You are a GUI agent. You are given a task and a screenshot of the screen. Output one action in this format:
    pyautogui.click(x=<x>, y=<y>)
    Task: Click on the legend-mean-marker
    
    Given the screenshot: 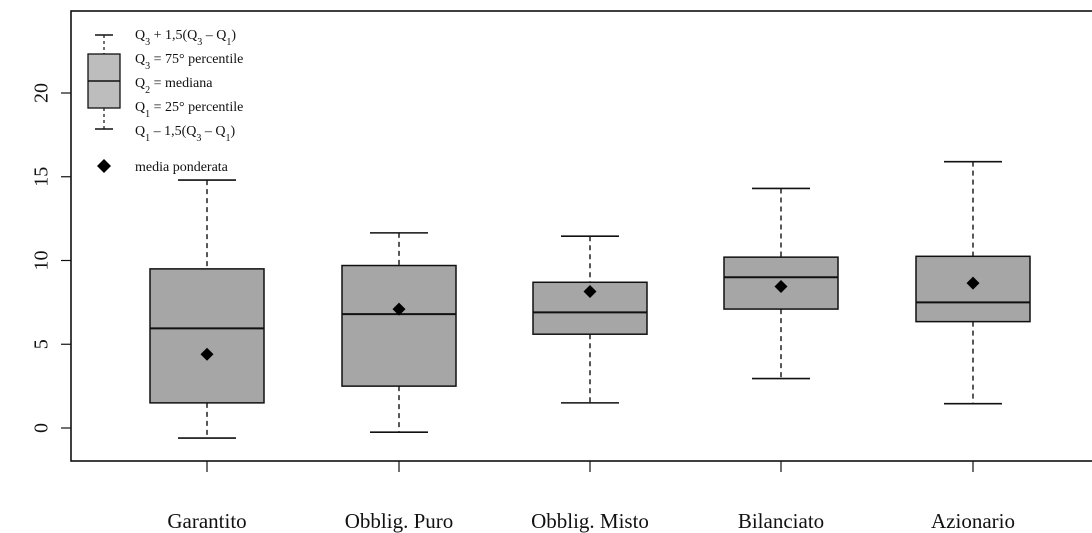 What is the action you would take?
    pyautogui.click(x=104, y=166)
    